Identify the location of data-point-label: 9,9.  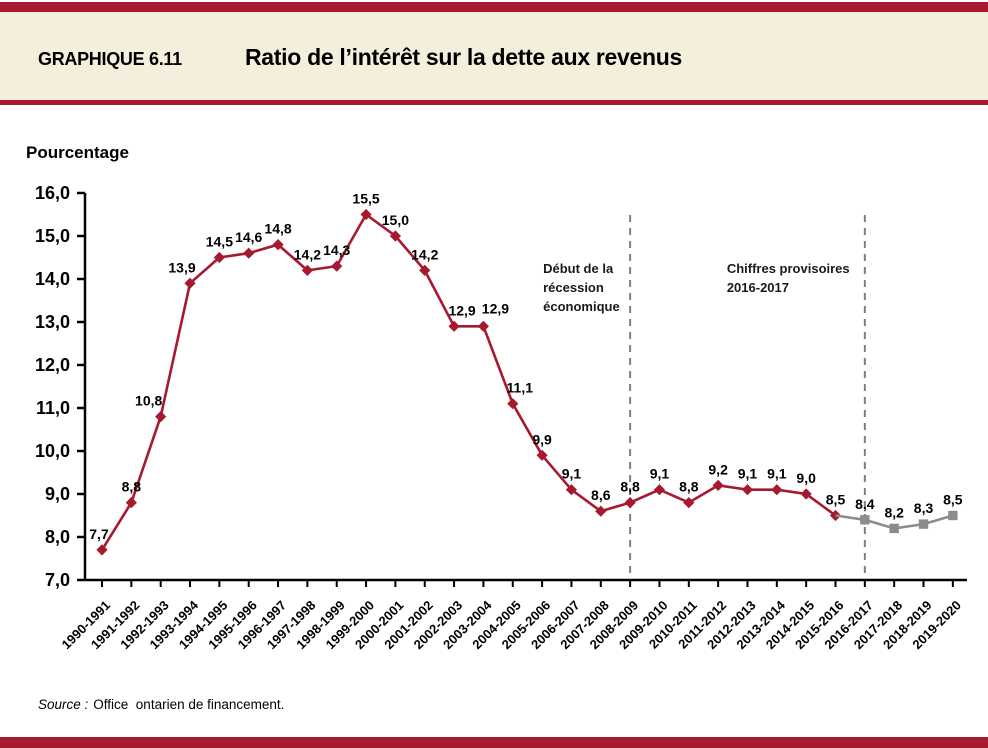
(542, 439).